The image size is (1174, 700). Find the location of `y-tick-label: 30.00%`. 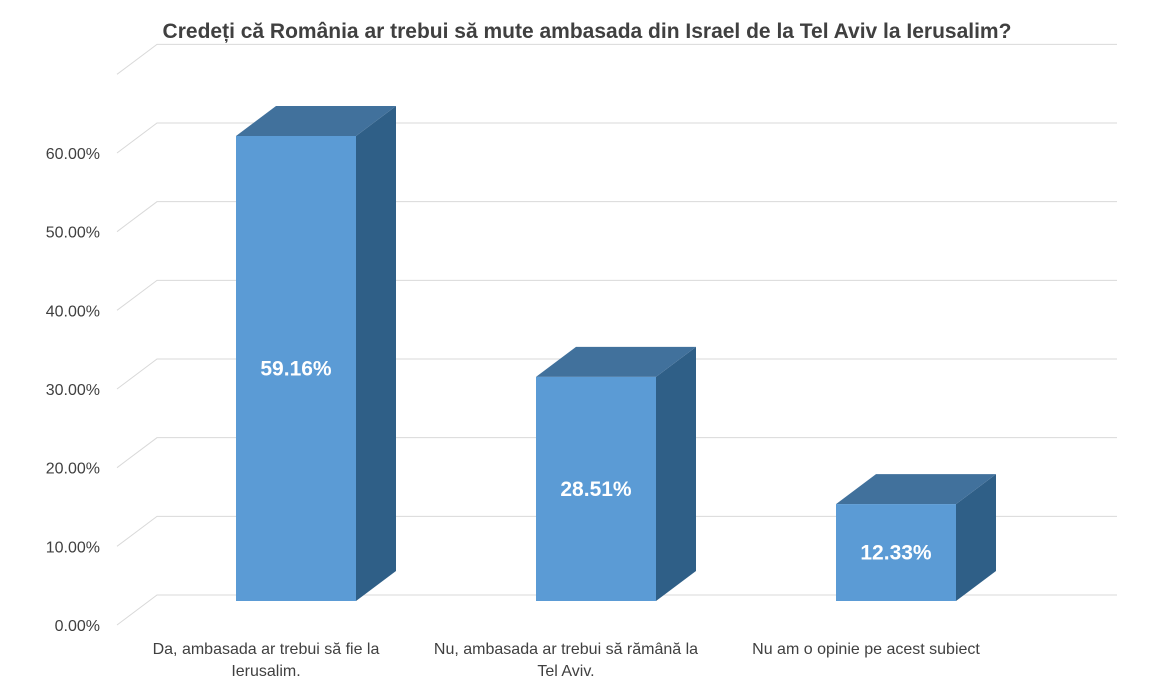

y-tick-label: 30.00% is located at coordinates (73, 390).